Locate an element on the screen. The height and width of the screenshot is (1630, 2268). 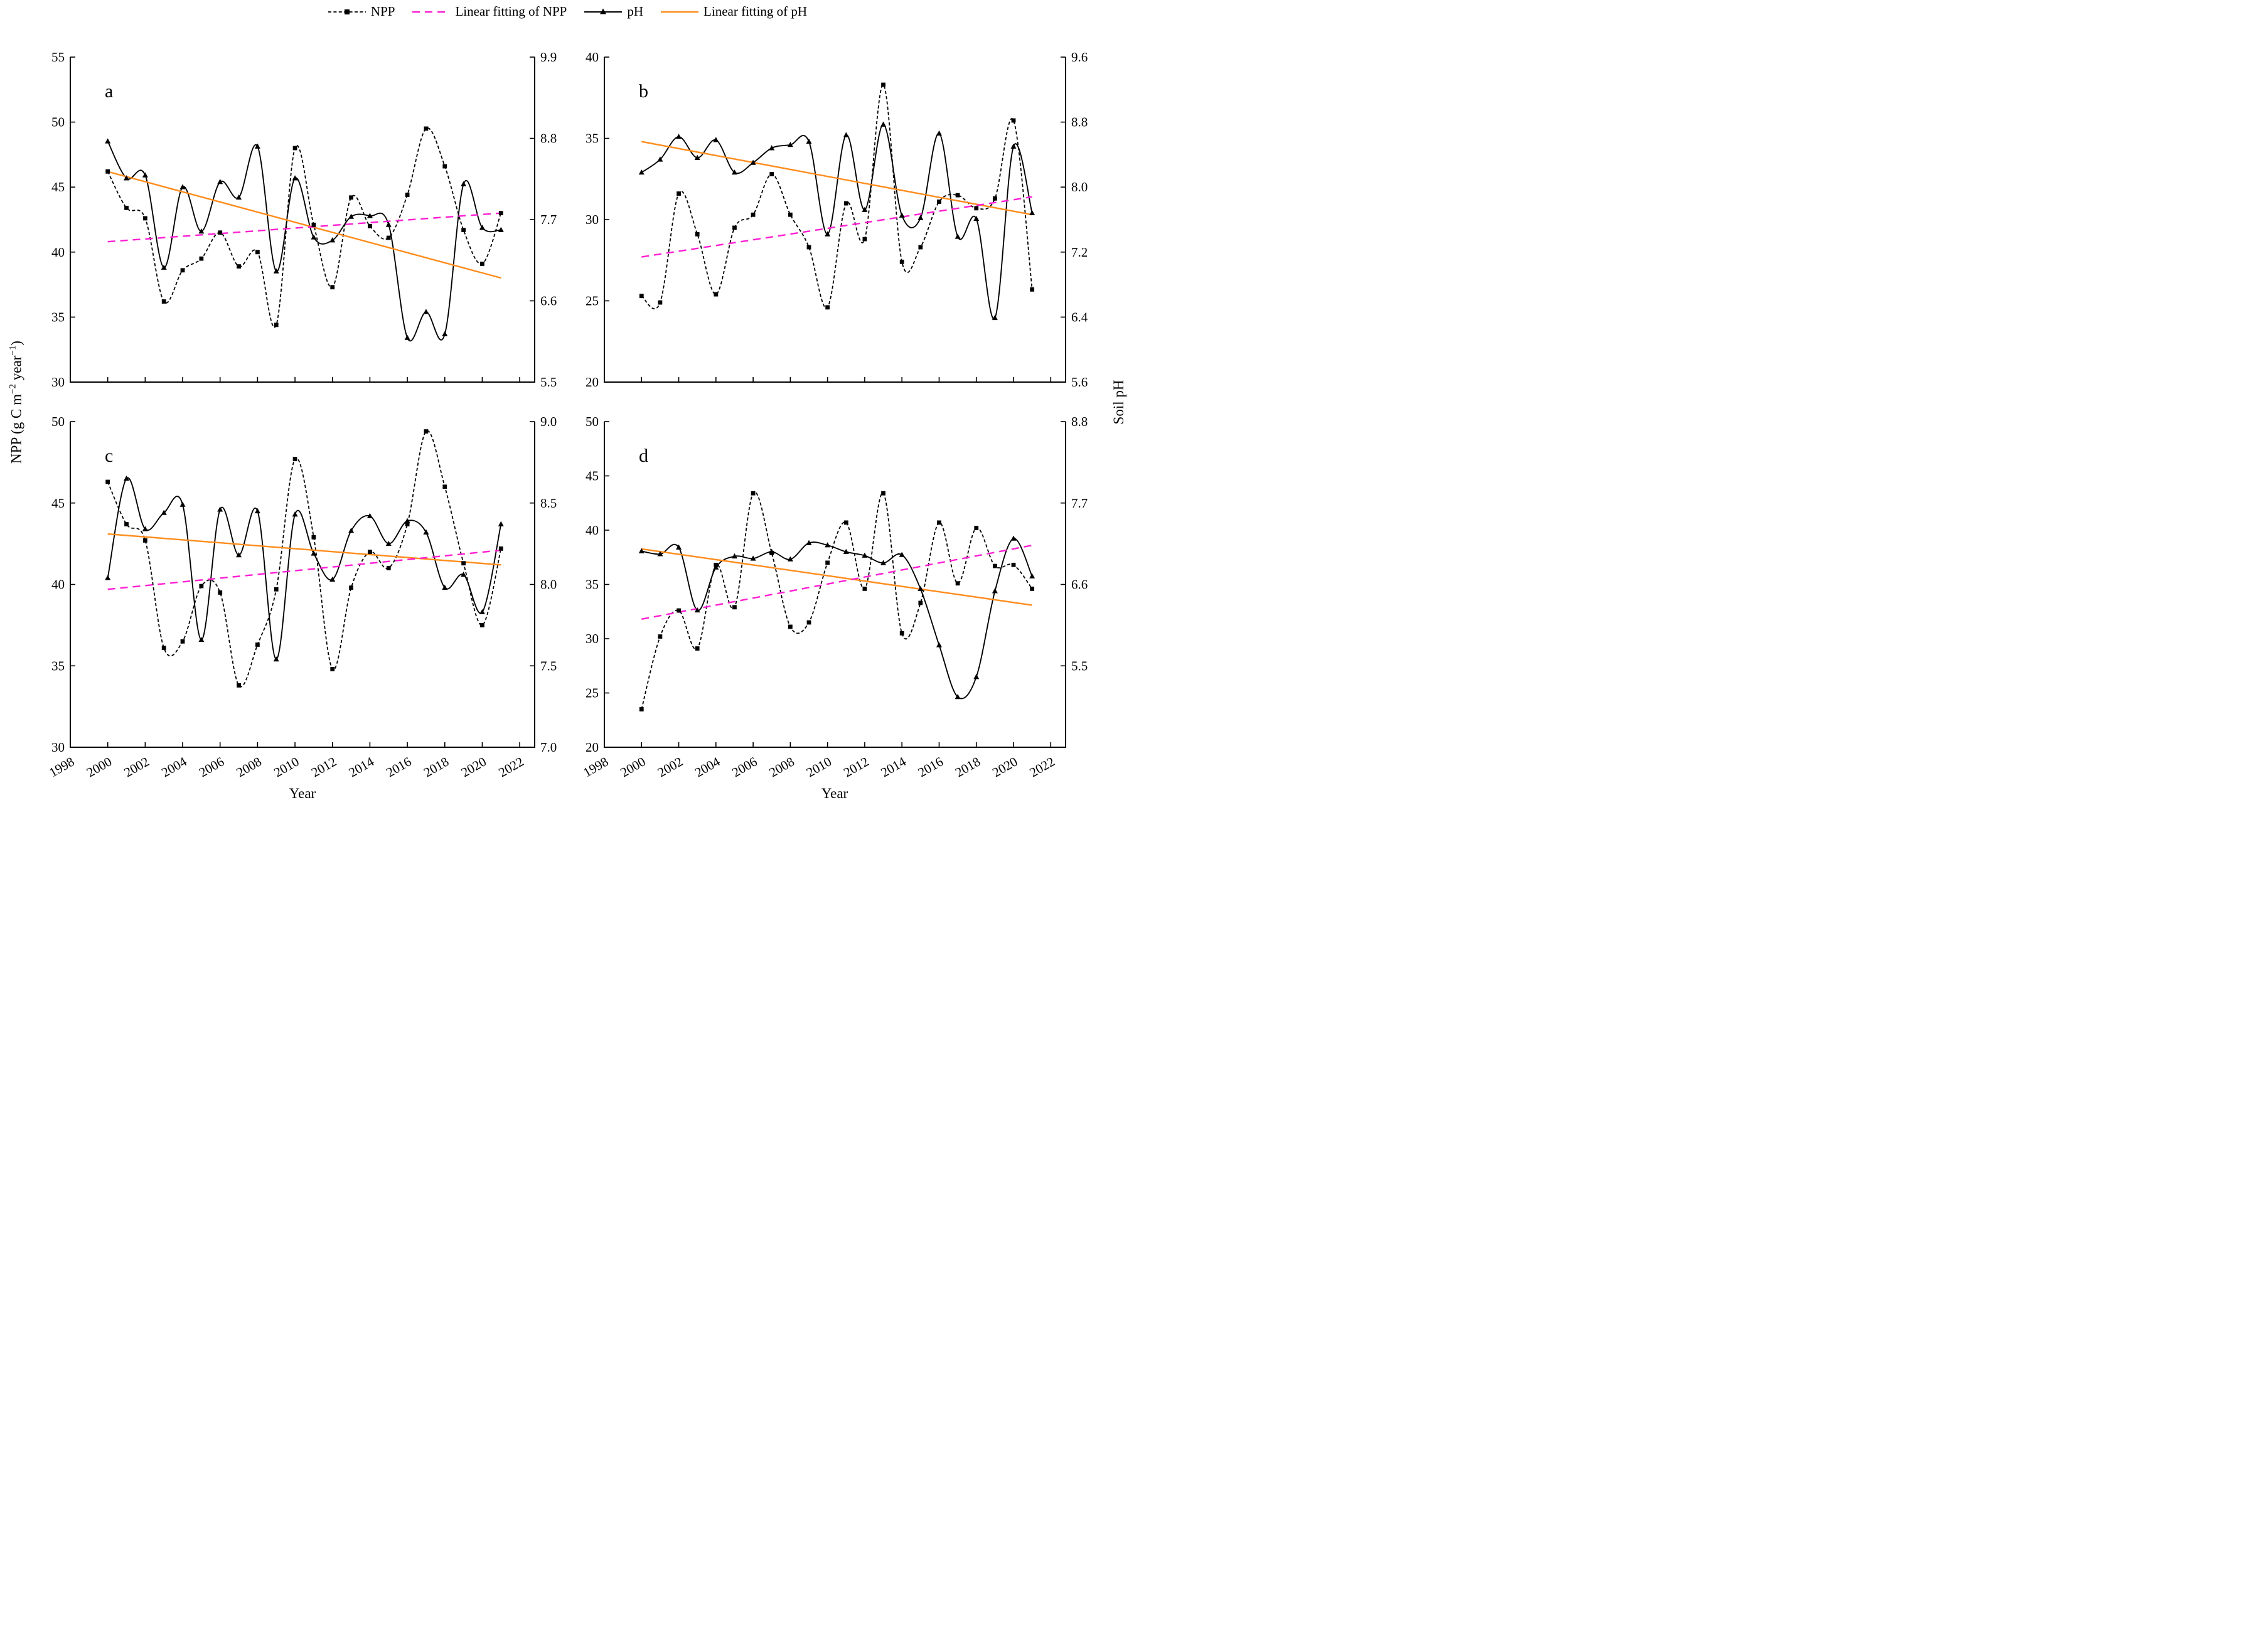
ph-curve-d is located at coordinates (837, 619).